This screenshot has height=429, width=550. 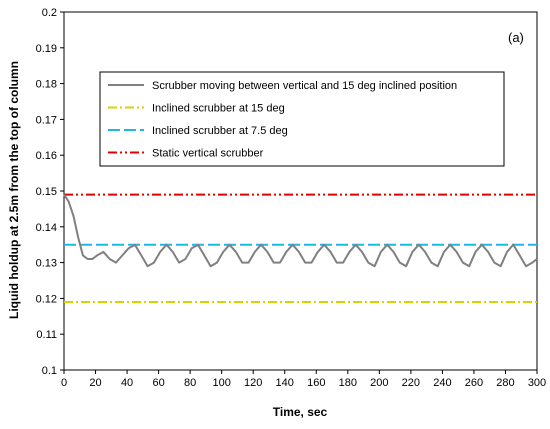 I want to click on y-tick-label: 0.14, so click(x=46, y=228).